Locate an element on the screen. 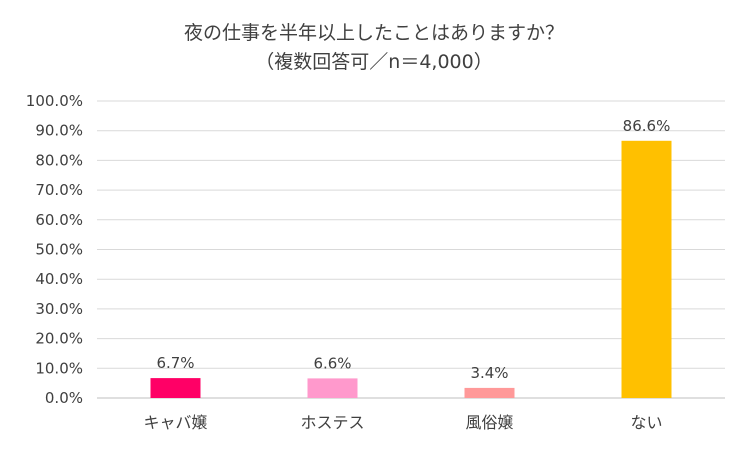 This screenshot has width=748, height=451. y-tick-label: 20.0% is located at coordinates (59, 339).